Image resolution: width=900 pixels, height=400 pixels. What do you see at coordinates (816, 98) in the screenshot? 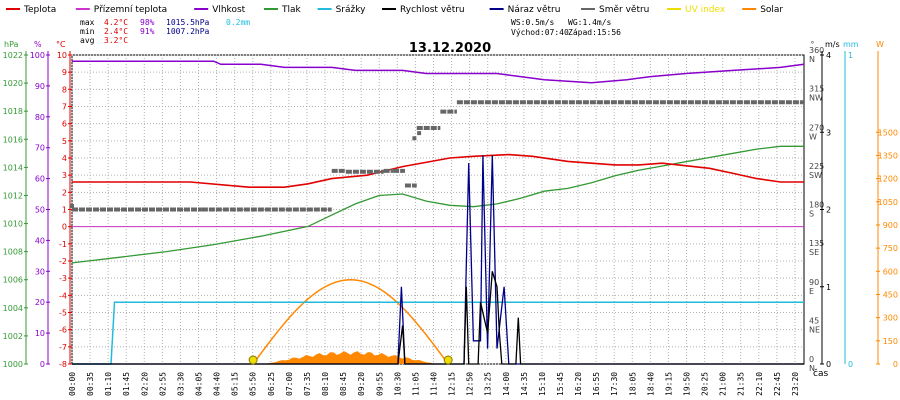
I see `dir-compass-label: NW` at bounding box center [816, 98].